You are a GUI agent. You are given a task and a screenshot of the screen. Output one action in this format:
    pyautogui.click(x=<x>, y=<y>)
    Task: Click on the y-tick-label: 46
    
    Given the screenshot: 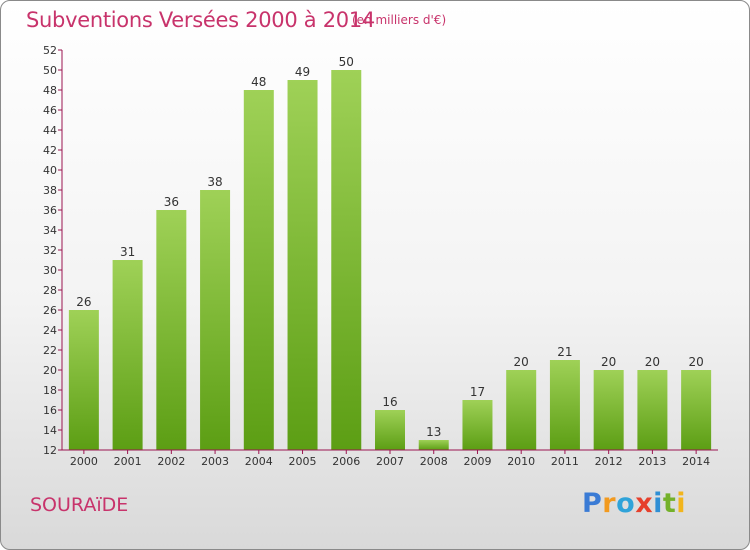 What is the action you would take?
    pyautogui.click(x=50, y=110)
    